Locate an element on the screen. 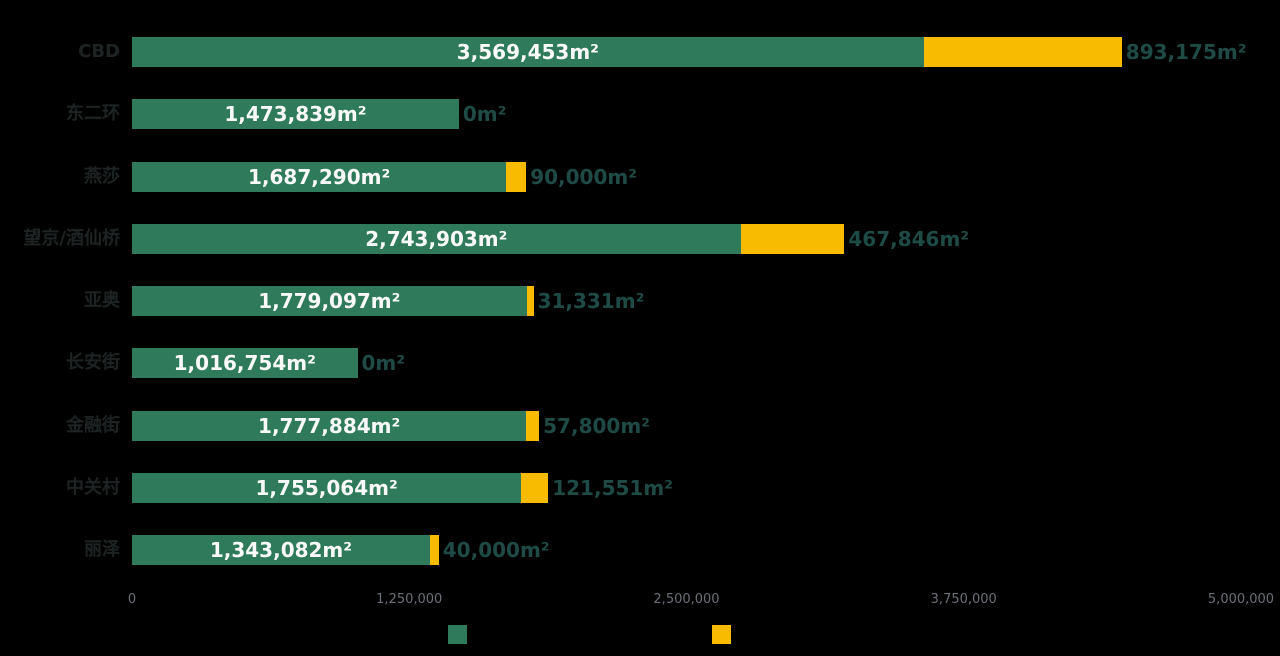 The height and width of the screenshot is (656, 1280). category-label: 亚奥 is located at coordinates (102, 300).